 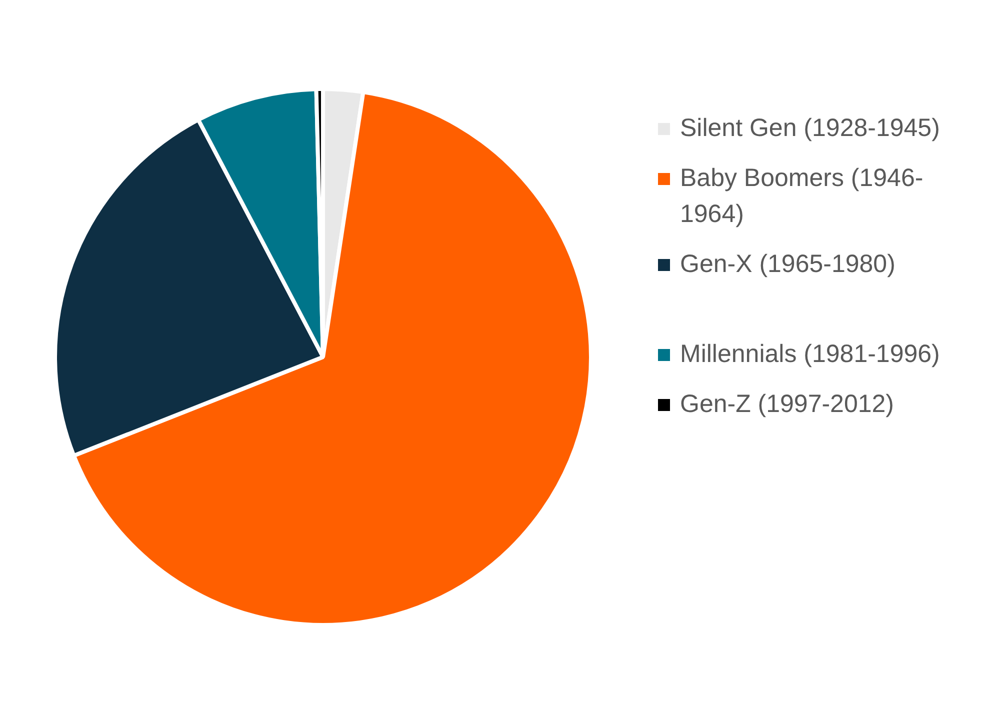 I want to click on legend-label: Silent Gen (1928-1945), so click(x=810, y=128).